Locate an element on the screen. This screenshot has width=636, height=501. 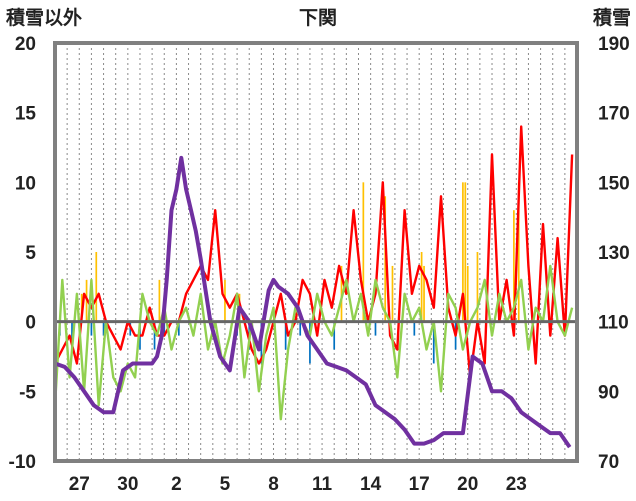
left-tick-label: -5 is located at coordinates (27, 392).